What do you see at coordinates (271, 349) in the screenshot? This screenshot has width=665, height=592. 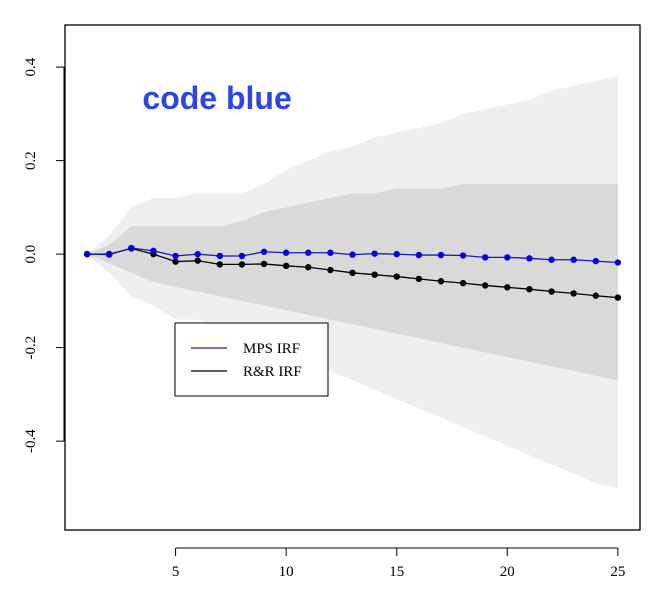 I see `legend-label-mps: MPS IRF` at bounding box center [271, 349].